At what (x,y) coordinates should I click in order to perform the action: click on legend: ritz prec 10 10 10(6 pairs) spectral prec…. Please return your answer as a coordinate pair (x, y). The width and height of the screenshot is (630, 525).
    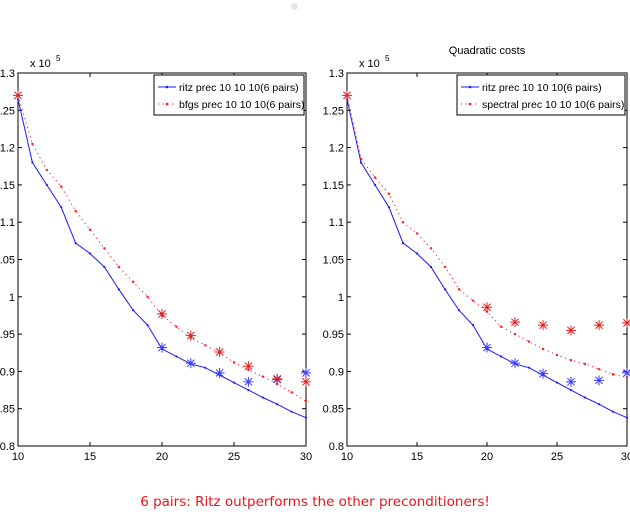
    Looking at the image, I should click on (541, 95).